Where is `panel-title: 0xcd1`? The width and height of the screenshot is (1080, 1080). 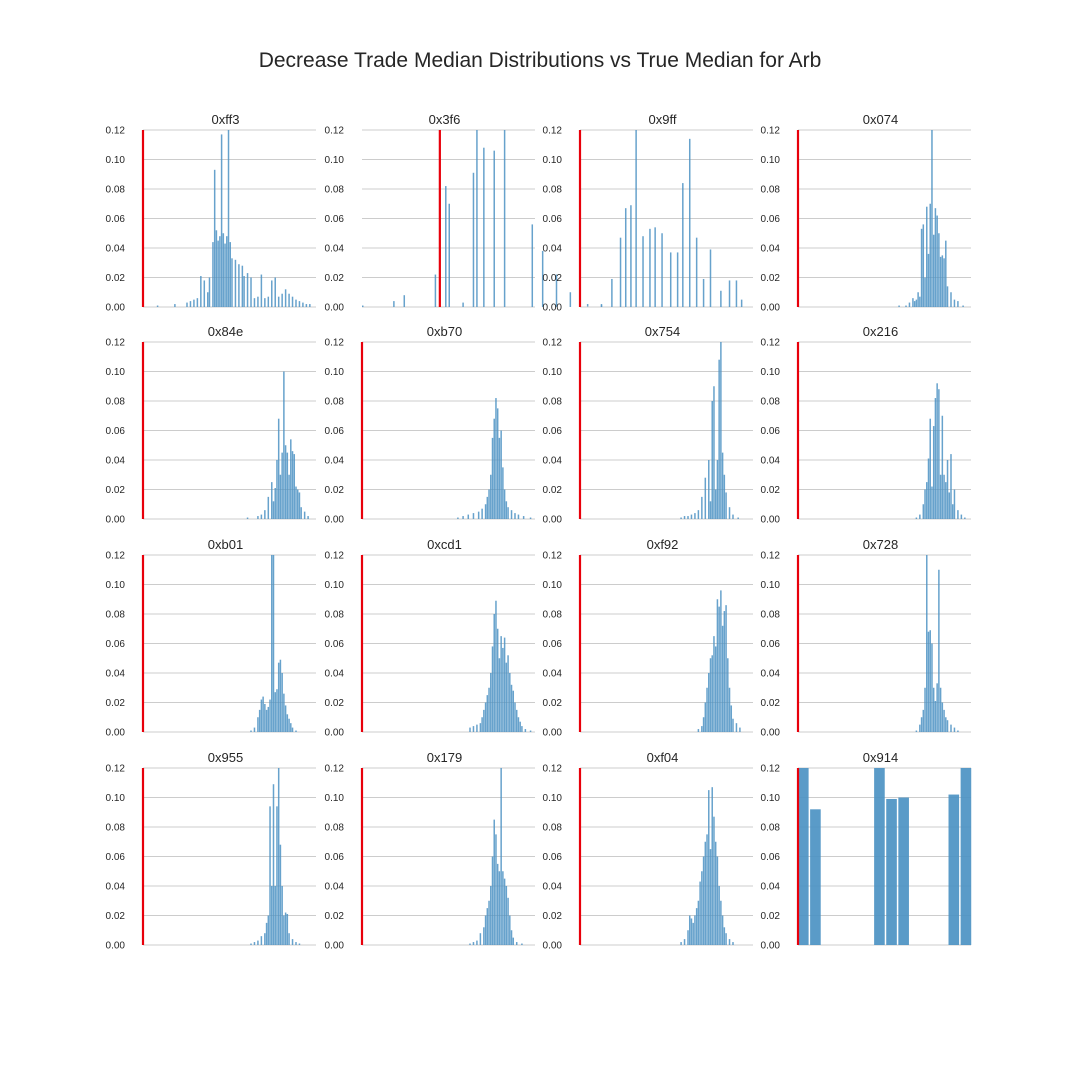
panel-title: 0xcd1 is located at coordinates (444, 544).